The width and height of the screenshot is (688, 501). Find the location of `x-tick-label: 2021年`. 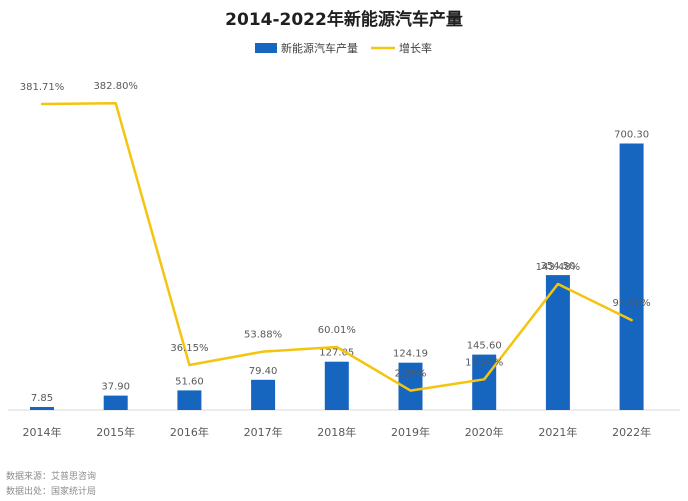

x-tick-label: 2021年 is located at coordinates (557, 432).